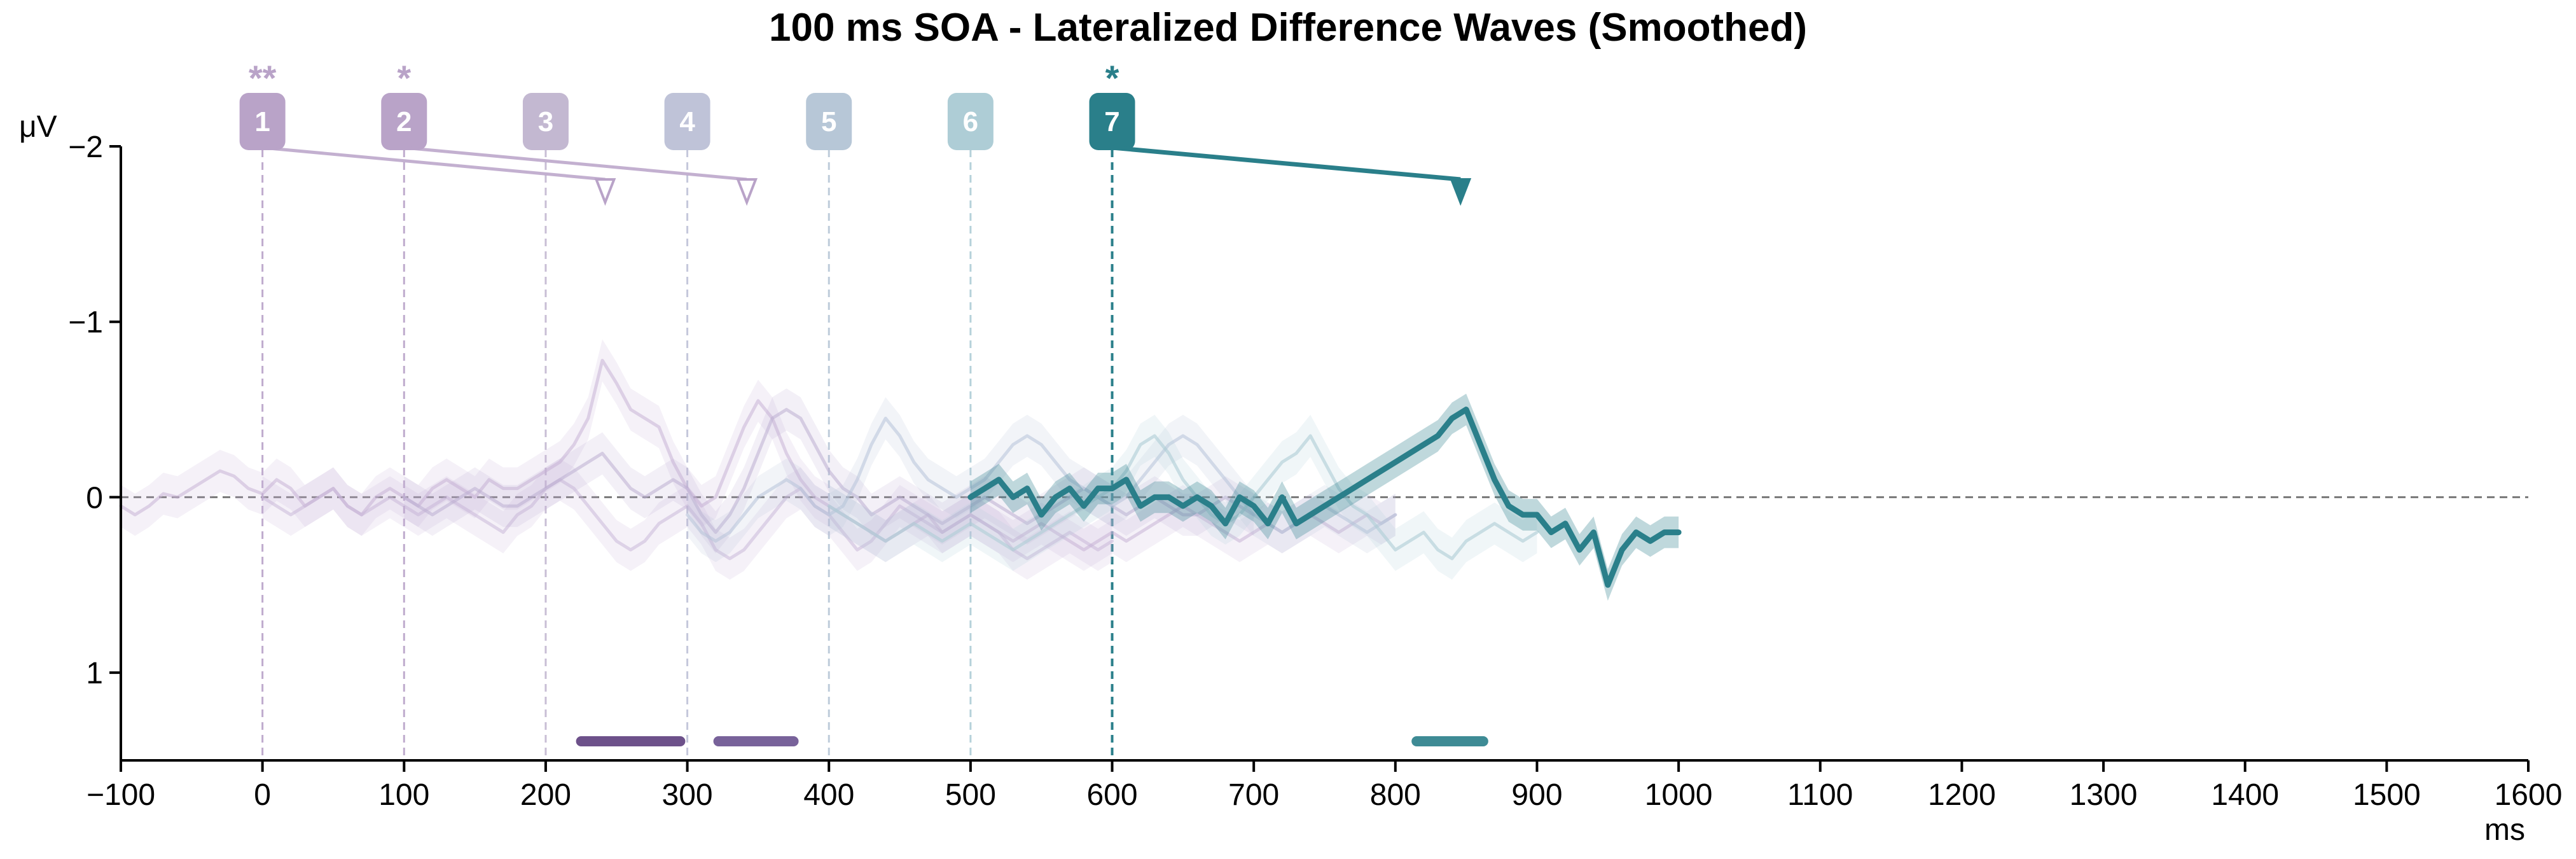 The height and width of the screenshot is (859, 2576). What do you see at coordinates (121, 795) in the screenshot?
I see `x-tick-label: −100` at bounding box center [121, 795].